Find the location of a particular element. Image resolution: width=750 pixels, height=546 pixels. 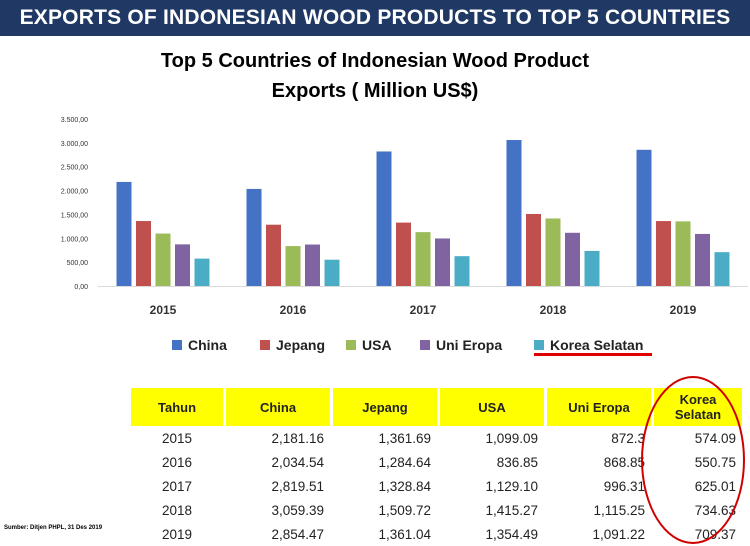

y-tick-label: 3.000,00 is located at coordinates (74, 144).